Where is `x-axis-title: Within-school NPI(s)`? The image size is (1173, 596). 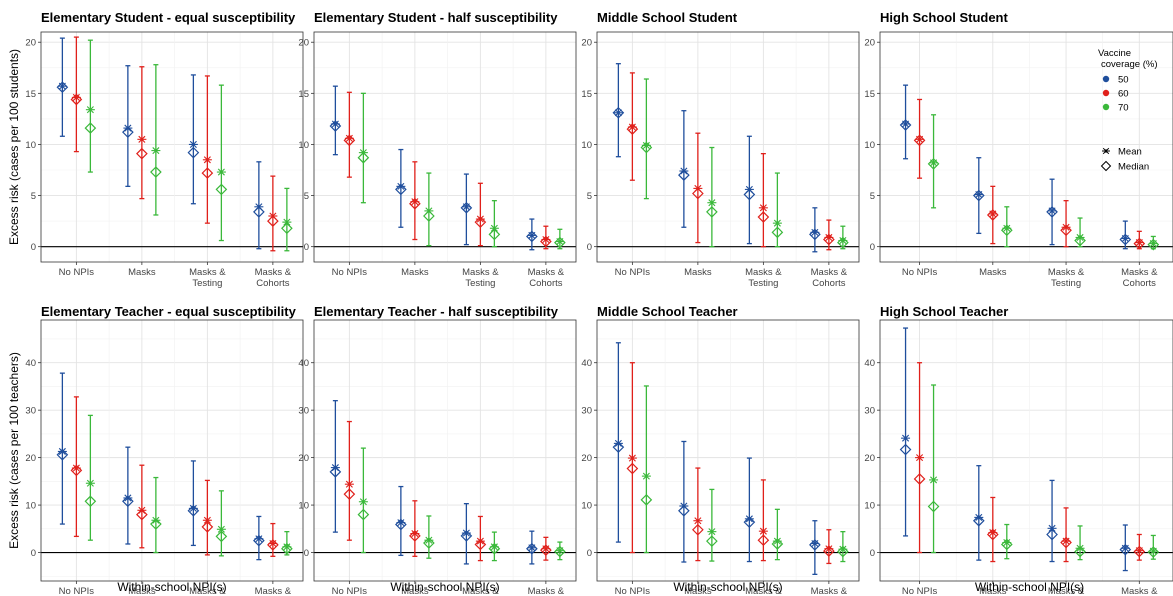 x-axis-title: Within-school NPI(s) is located at coordinates (727, 587).